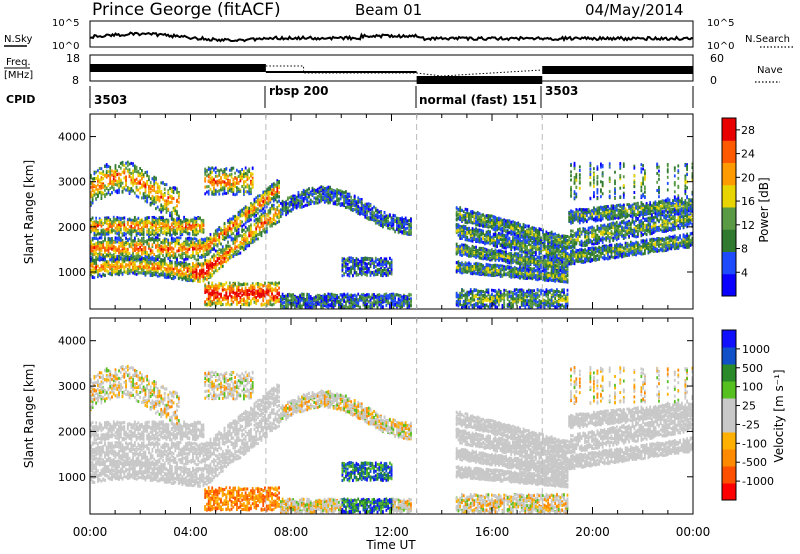  Describe the element at coordinates (561, 91) in the screenshot. I see `cpid-segment-4: 3503` at that location.